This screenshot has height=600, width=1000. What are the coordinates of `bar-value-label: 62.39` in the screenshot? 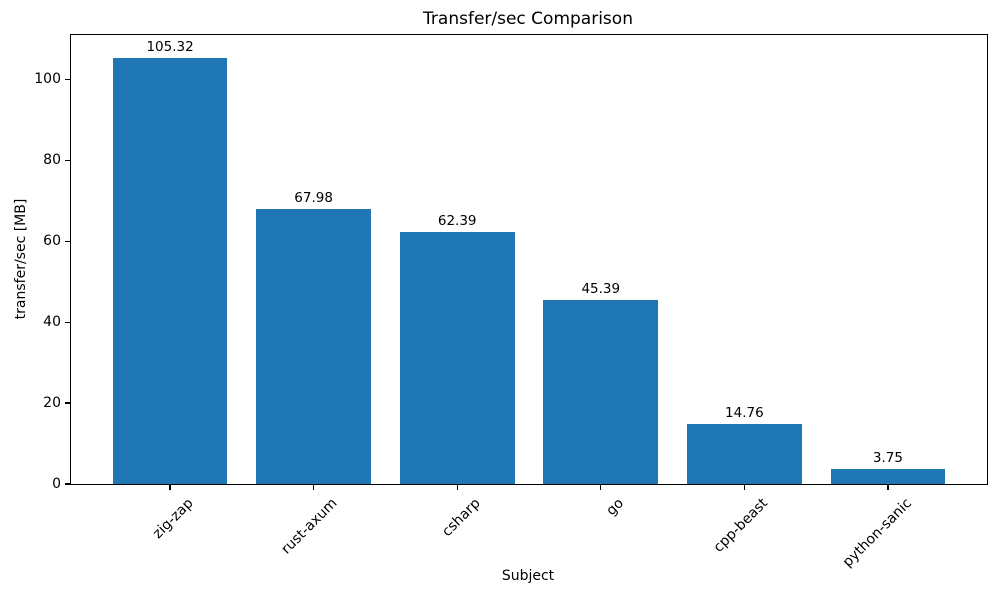 It's located at (457, 220).